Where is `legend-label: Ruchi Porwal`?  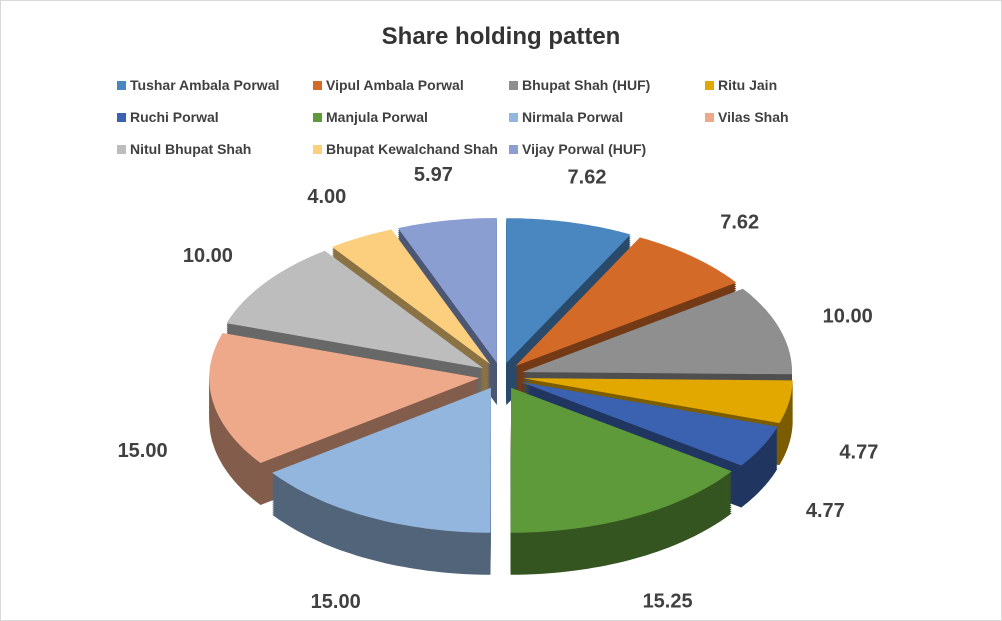
legend-label: Ruchi Porwal is located at coordinates (174, 117).